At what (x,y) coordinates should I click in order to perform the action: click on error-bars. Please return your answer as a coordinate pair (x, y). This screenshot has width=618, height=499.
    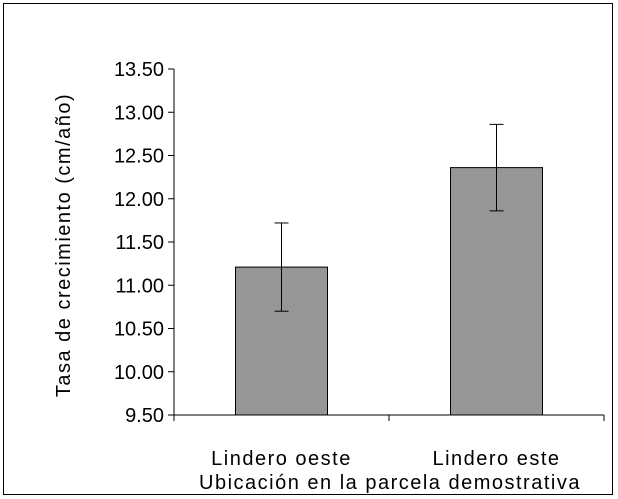
    Looking at the image, I should click on (389, 217).